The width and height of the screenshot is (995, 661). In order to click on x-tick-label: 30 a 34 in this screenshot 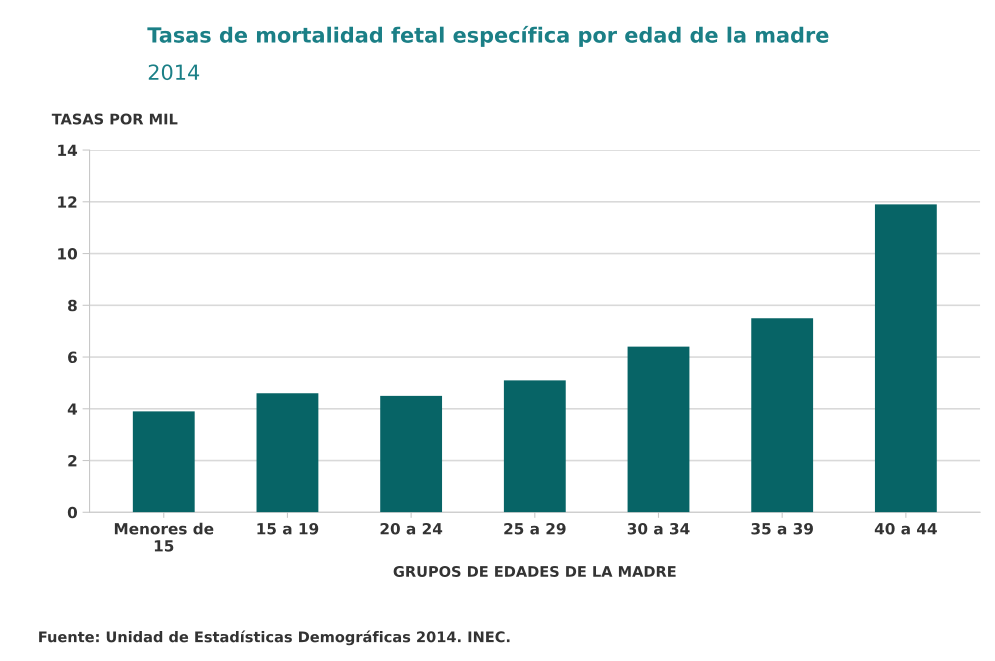, I will do `click(659, 528)`.